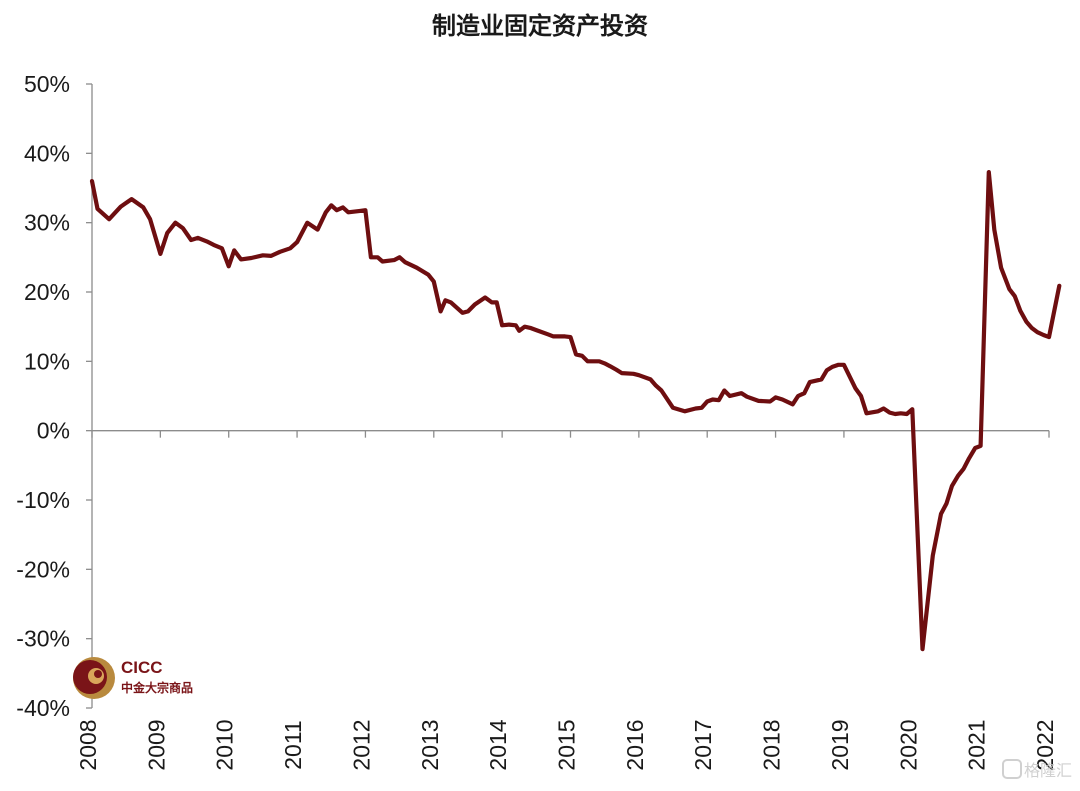 Image resolution: width=1080 pixels, height=791 pixels. Describe the element at coordinates (142, 667) in the screenshot. I see `cicc-logo-name: CICC` at that location.